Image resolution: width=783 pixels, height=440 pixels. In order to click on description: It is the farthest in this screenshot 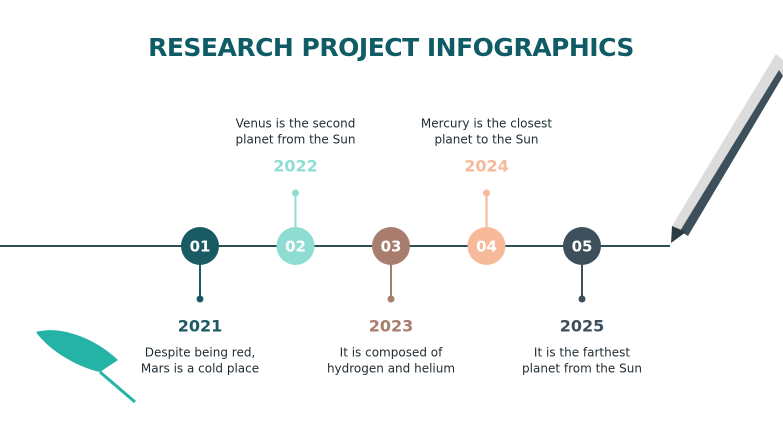, I will do `click(582, 353)`.